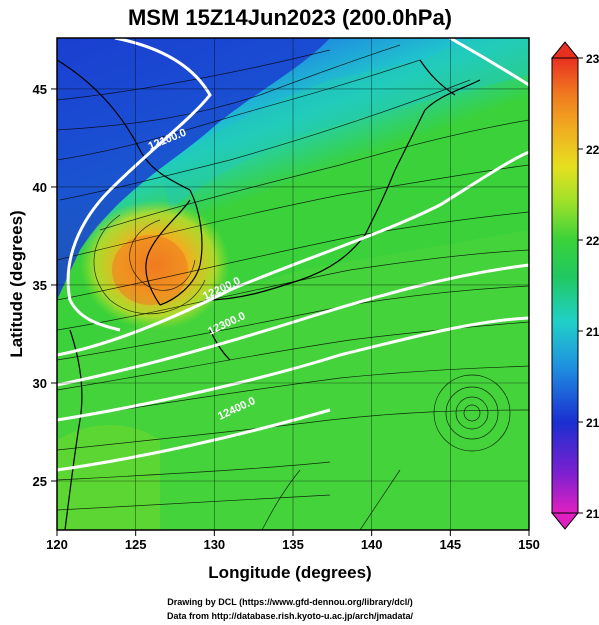 The height and width of the screenshot is (625, 599). I want to click on y-tick-label: 30, so click(40, 383).